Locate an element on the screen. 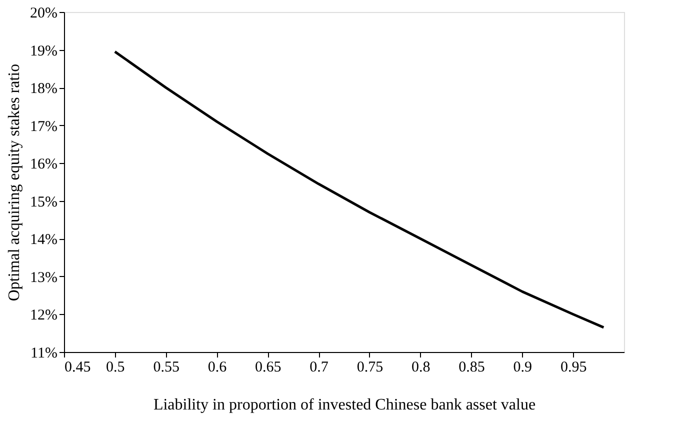  y-tick-label: 19% is located at coordinates (44, 51).